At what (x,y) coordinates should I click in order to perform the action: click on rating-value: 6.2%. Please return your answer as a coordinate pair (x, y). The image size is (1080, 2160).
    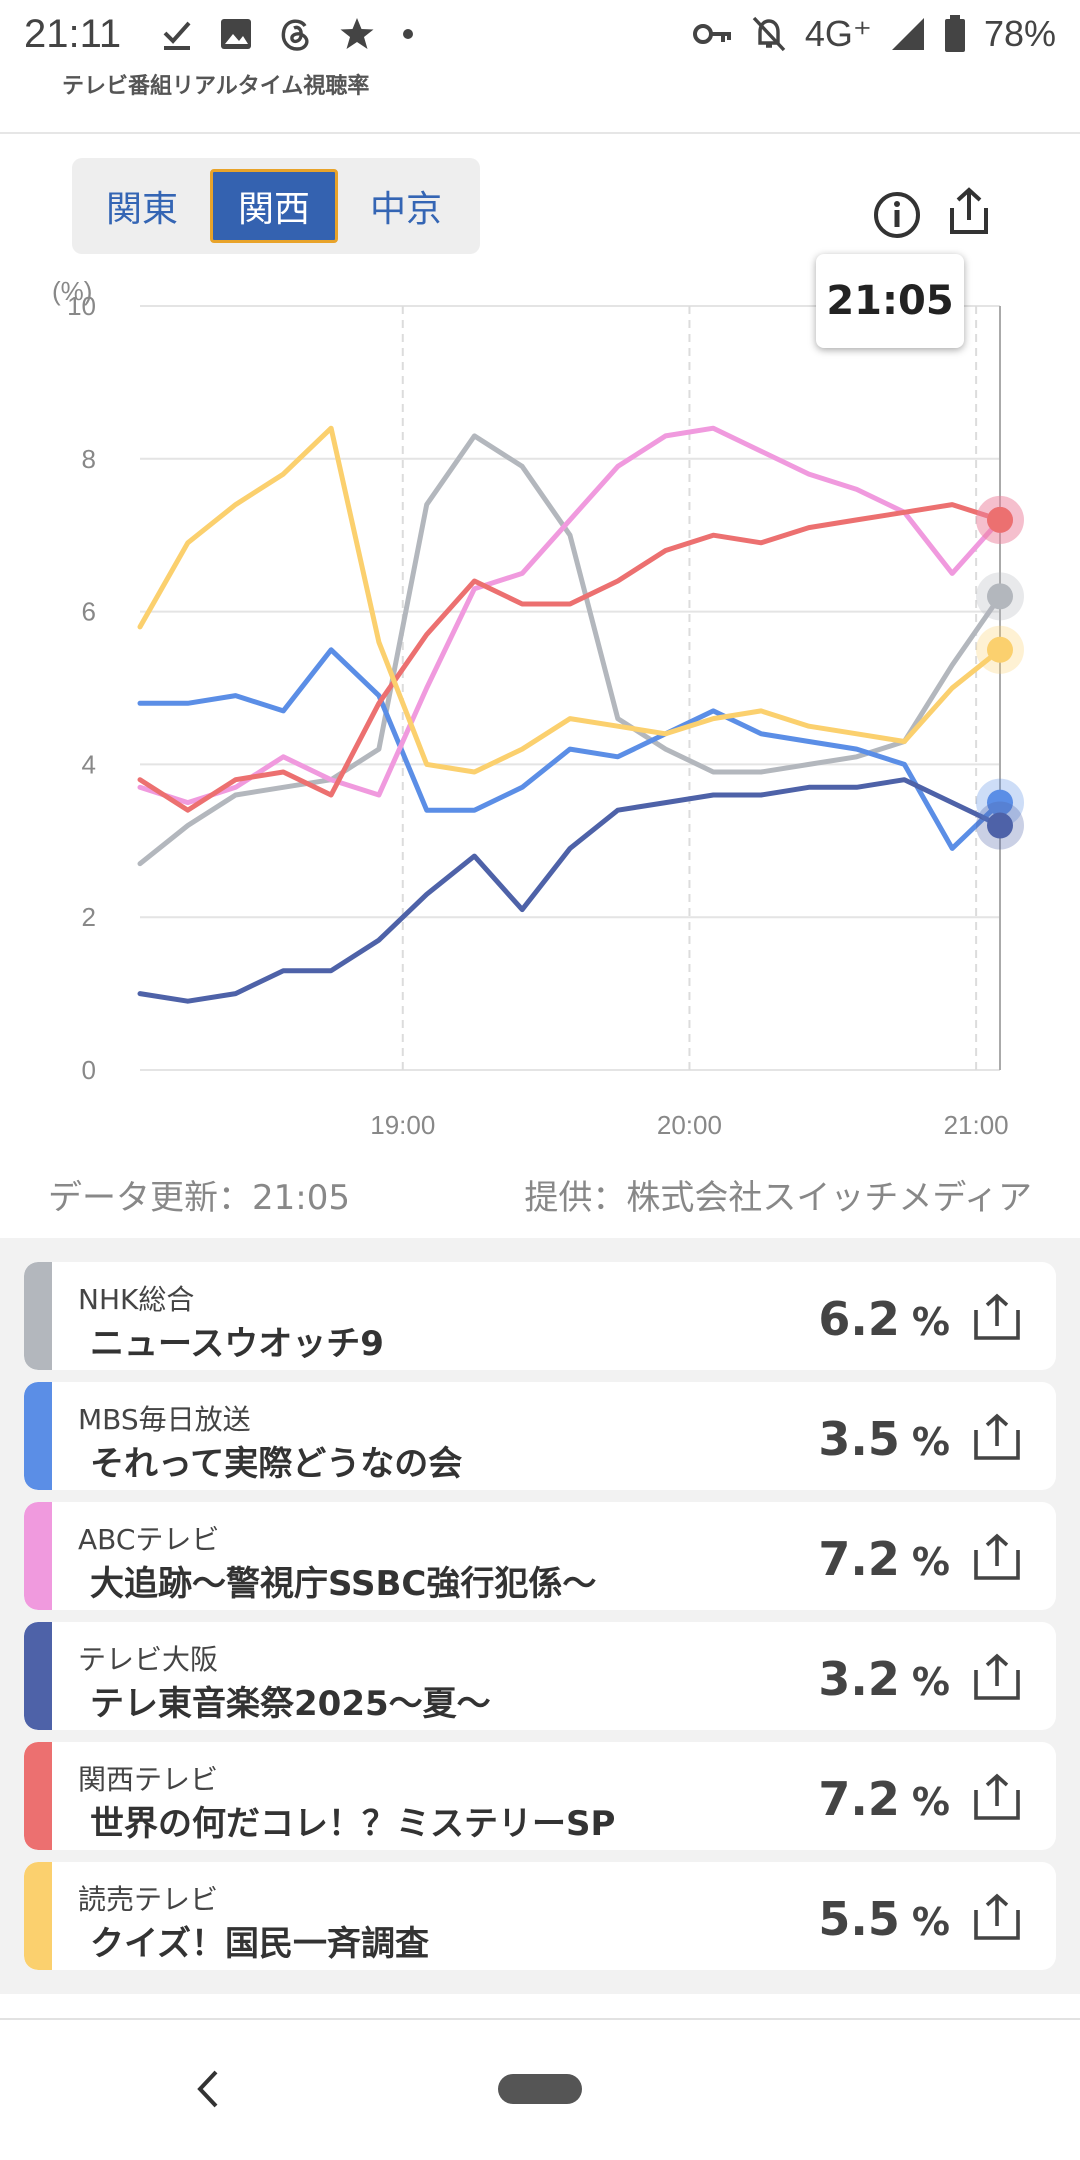
    Looking at the image, I should click on (884, 1319).